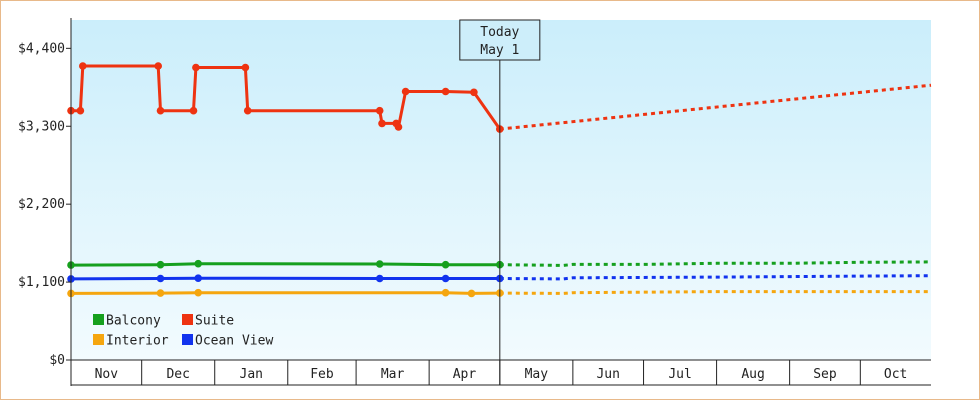 This screenshot has width=980, height=400. I want to click on series-interior-forecast, so click(715, 292).